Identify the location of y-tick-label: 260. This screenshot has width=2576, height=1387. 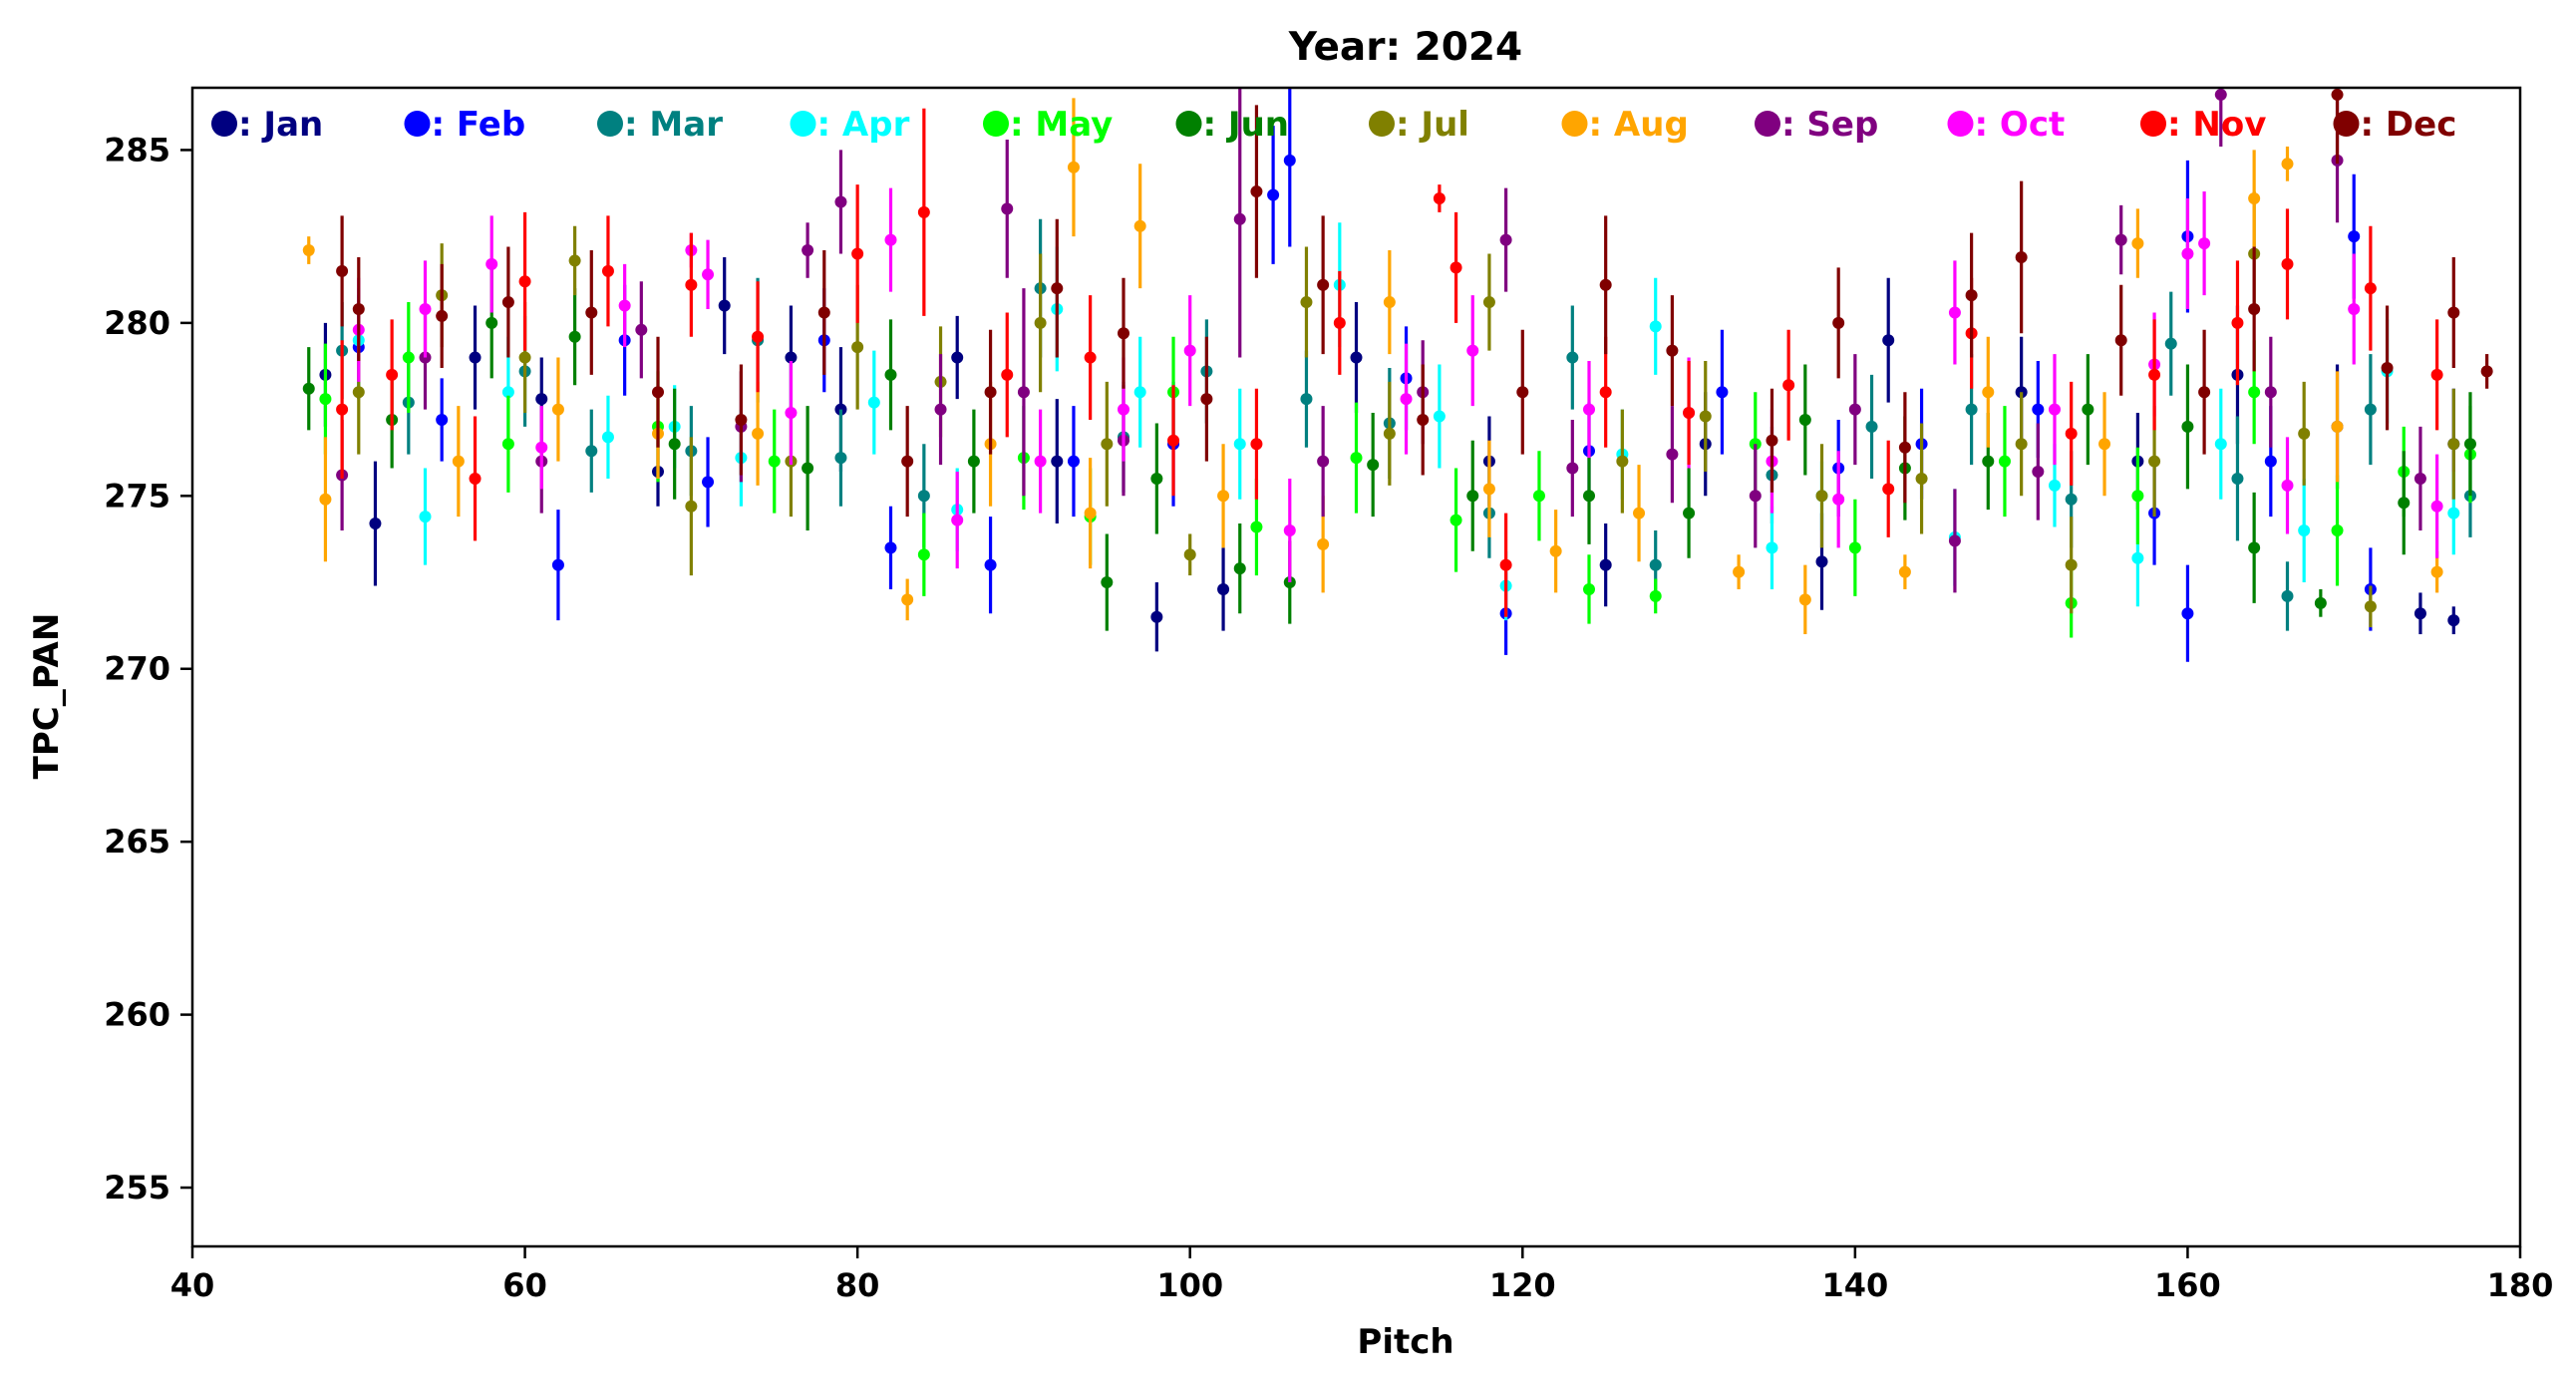
(137, 1015).